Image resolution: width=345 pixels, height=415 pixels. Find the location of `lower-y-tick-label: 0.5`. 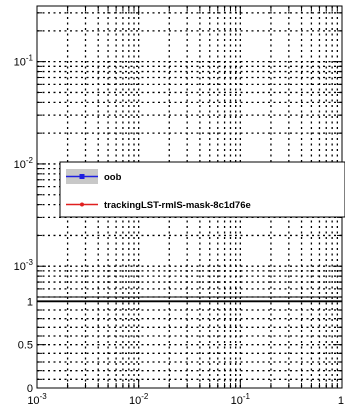

lower-y-tick-label: 0.5 is located at coordinates (25, 346).